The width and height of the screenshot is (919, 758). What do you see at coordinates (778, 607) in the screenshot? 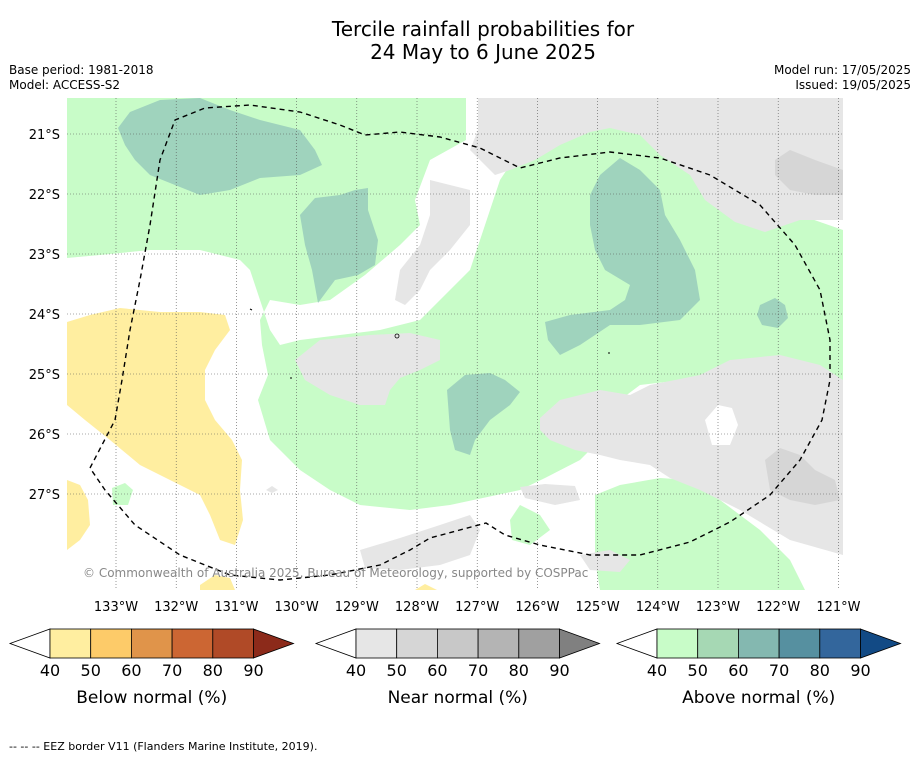
I see `longitude-label: 122°W` at bounding box center [778, 607].